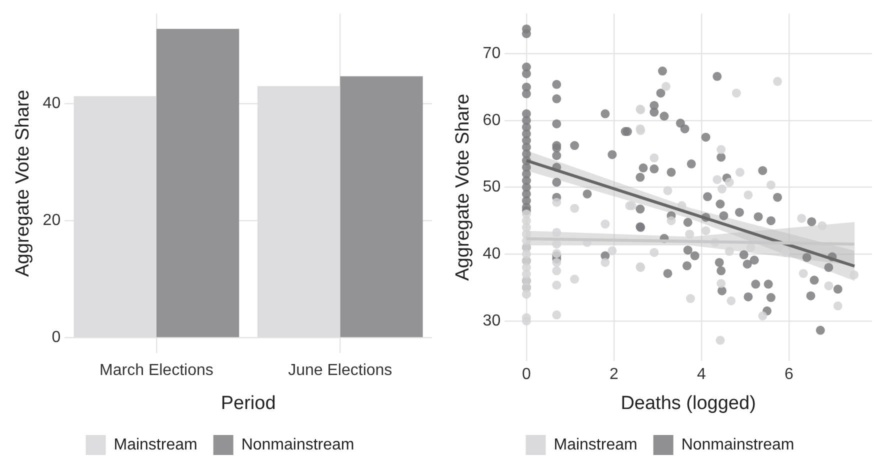  What do you see at coordinates (491, 120) in the screenshot?
I see `y-tick-label: 60` at bounding box center [491, 120].